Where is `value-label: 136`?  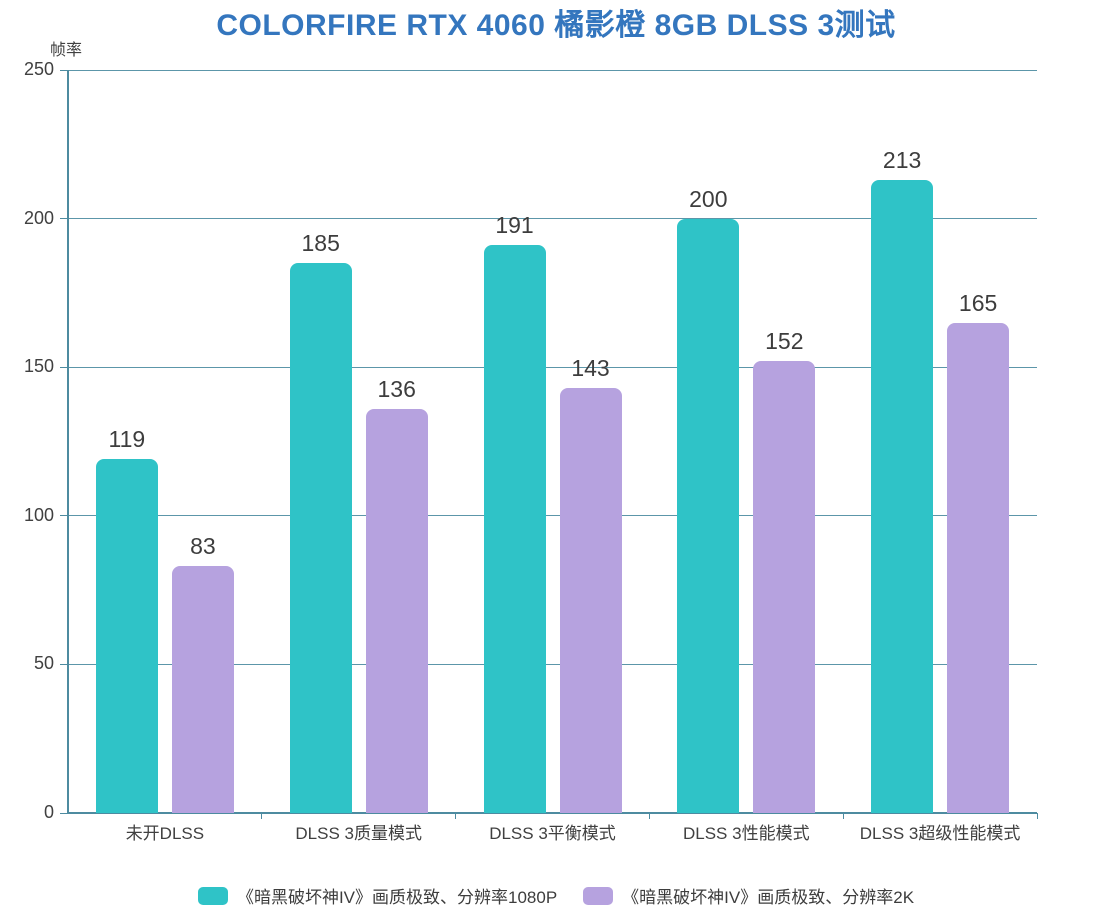 value-label: 136 is located at coordinates (396, 388).